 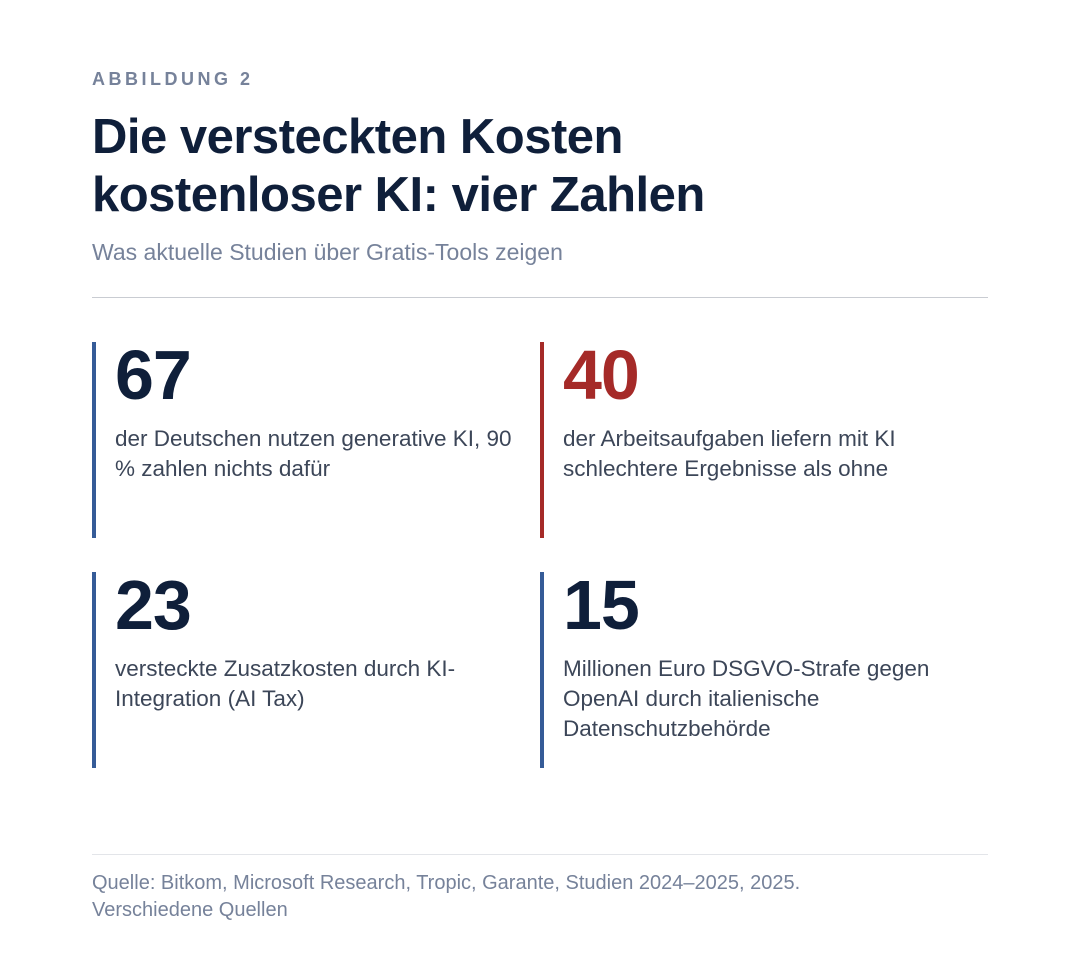 I want to click on title-line-1: Die versteckten Kosten, so click(x=357, y=137).